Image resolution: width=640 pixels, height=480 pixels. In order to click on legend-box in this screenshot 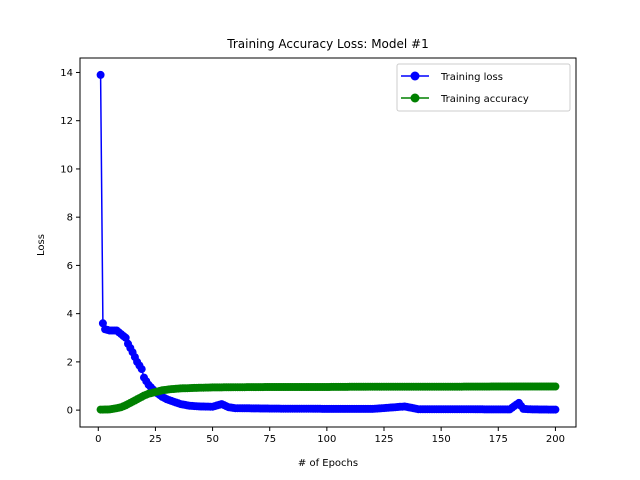, I will do `click(483, 87)`.